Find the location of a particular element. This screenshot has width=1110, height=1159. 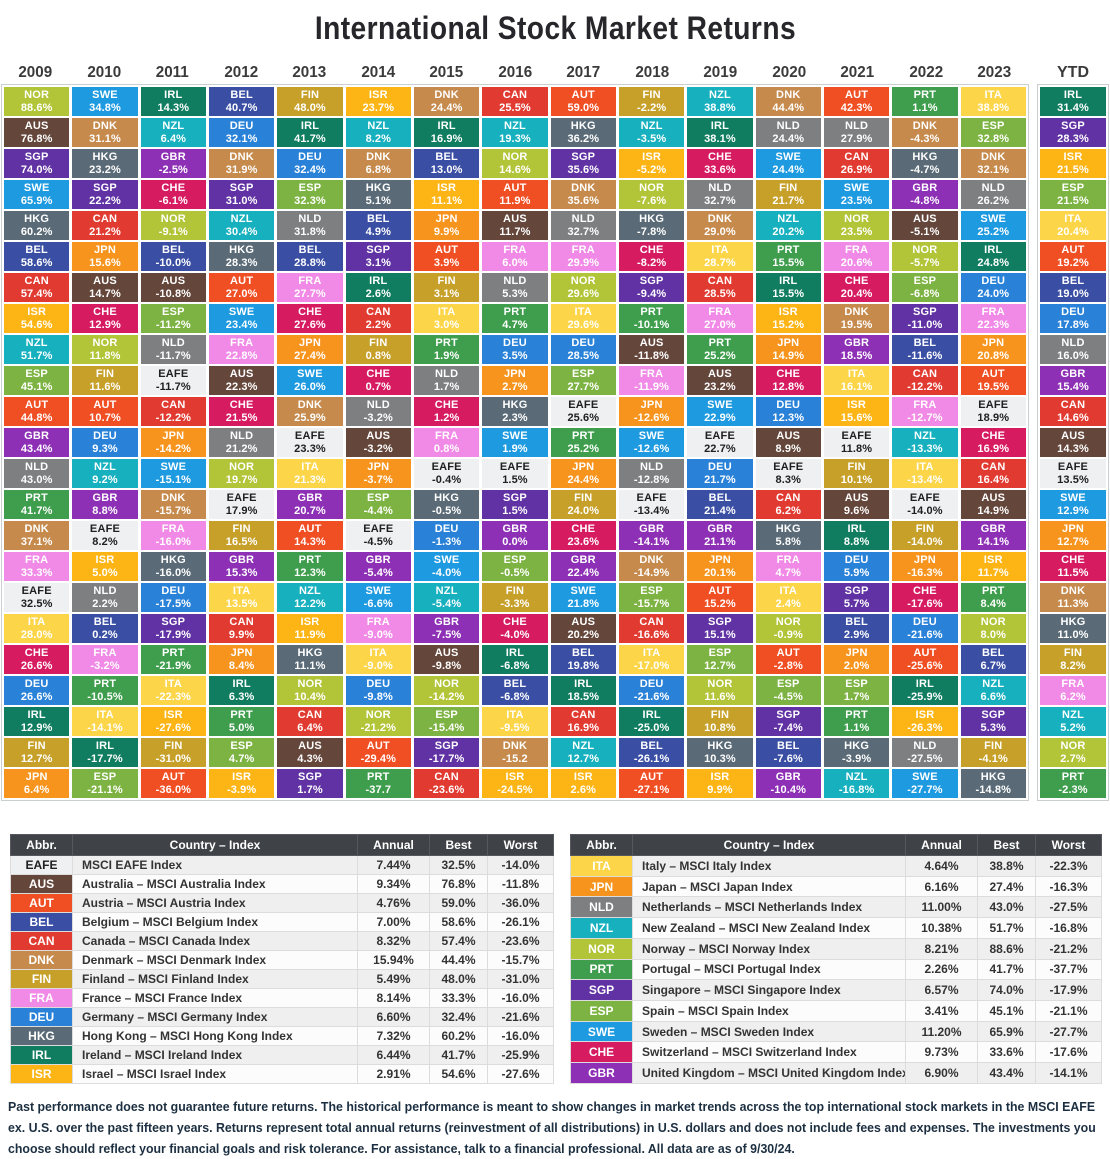

return-cell: ISR 11.9% is located at coordinates (310, 628).